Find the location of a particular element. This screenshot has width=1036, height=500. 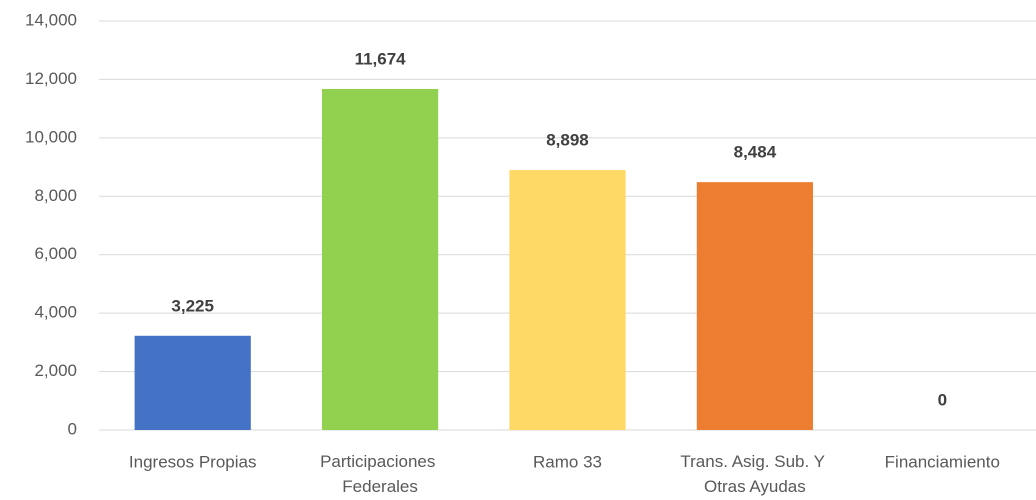

x-tick-label: Financiamiento is located at coordinates (942, 461).